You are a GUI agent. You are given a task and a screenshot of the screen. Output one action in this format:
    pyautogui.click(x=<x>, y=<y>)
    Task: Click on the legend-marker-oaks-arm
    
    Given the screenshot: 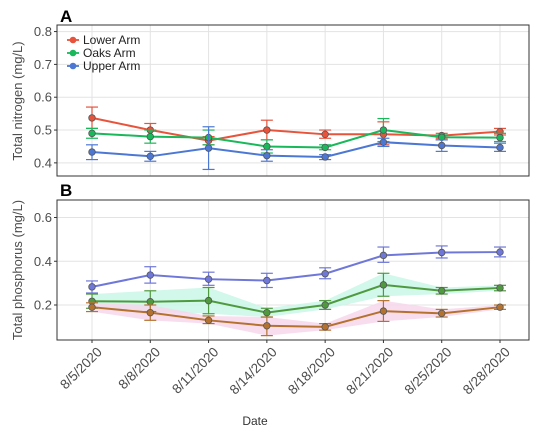 What is the action you would take?
    pyautogui.click(x=73, y=53)
    